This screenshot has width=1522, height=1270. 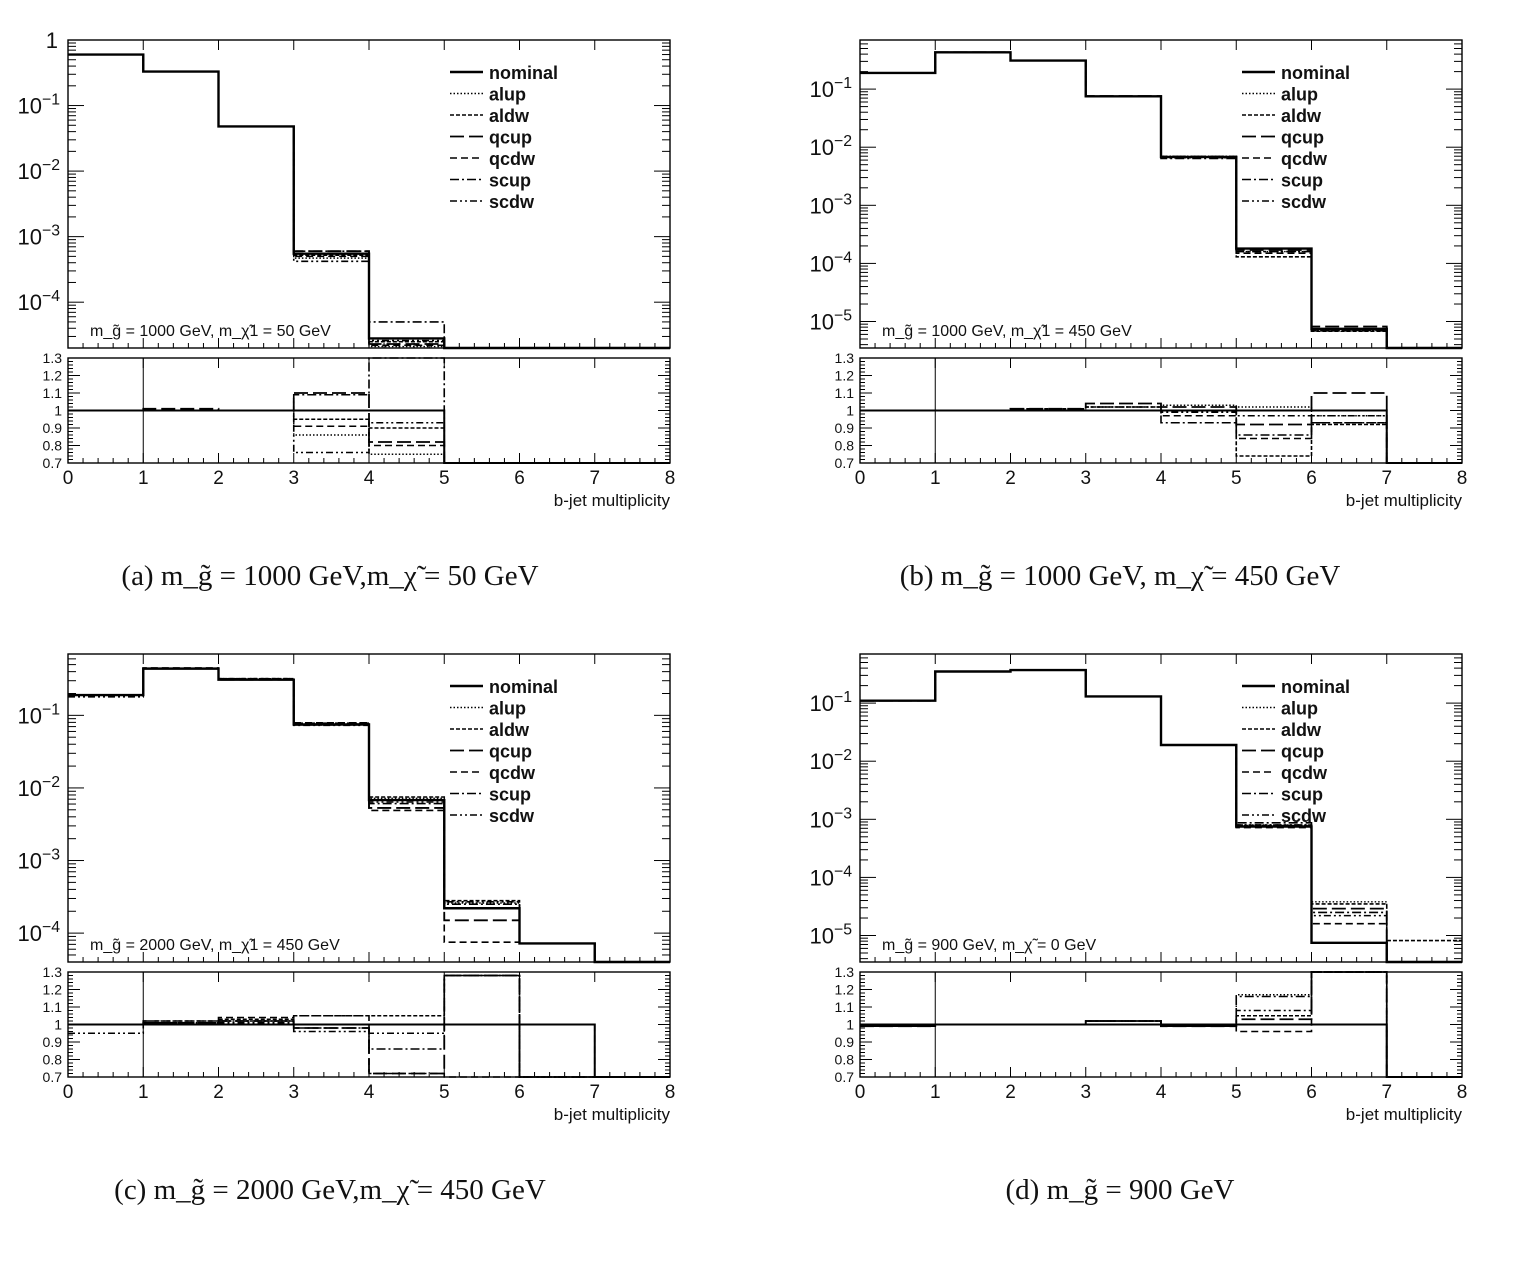 I want to click on series-qcdw, so click(x=369, y=815).